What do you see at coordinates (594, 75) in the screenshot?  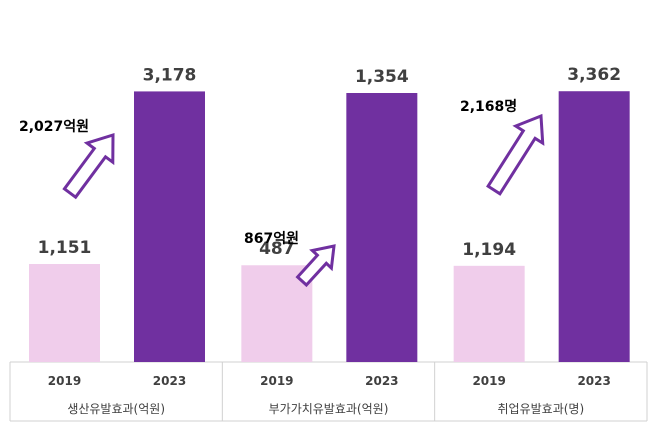 I see `data-label: 3,362` at bounding box center [594, 75].